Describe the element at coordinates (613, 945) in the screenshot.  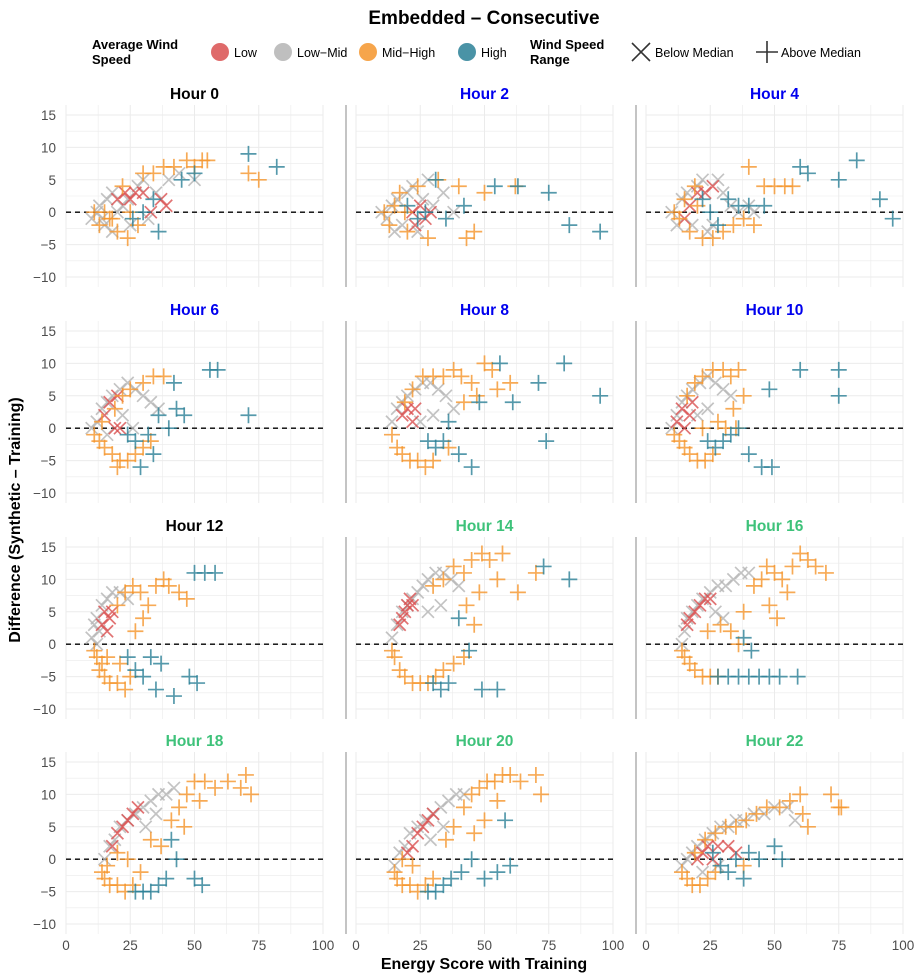
I see `x-tick-label: 100` at that location.